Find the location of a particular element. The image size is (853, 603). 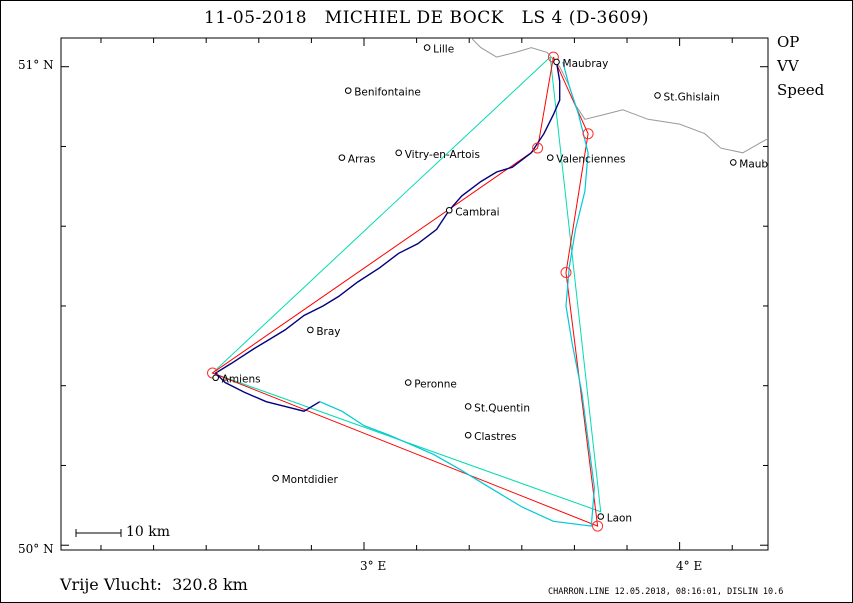

place-label: Maubray is located at coordinates (586, 64).